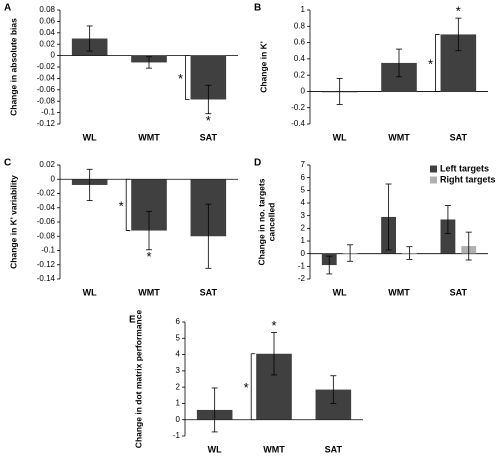  What do you see at coordinates (300, 74) in the screenshot?
I see `y-tick-label: 0.2` at bounding box center [300, 74].